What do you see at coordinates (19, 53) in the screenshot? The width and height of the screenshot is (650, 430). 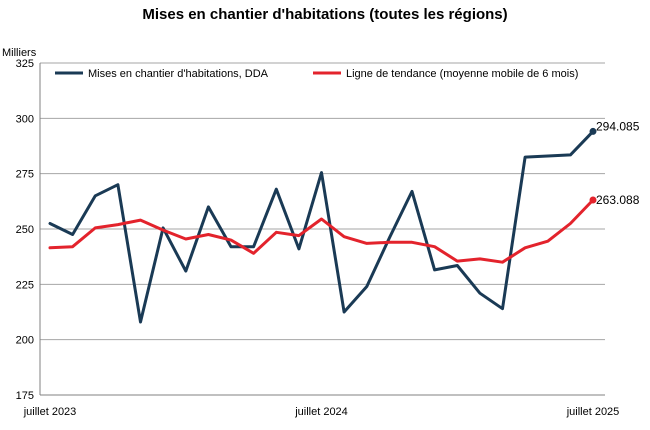 I see `y-axis-label: Milliers` at bounding box center [19, 53].